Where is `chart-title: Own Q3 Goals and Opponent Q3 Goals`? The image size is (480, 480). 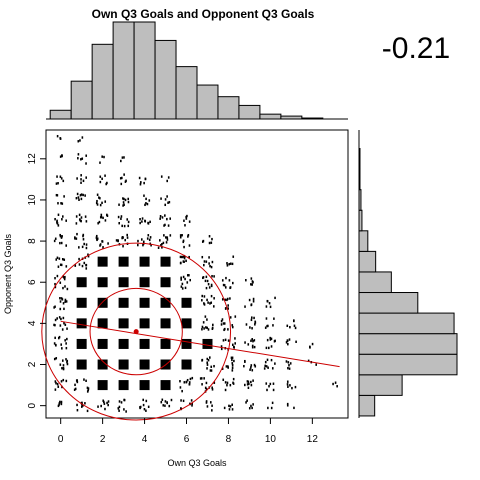 chart-title: Own Q3 Goals and Opponent Q3 Goals is located at coordinates (203, 14).